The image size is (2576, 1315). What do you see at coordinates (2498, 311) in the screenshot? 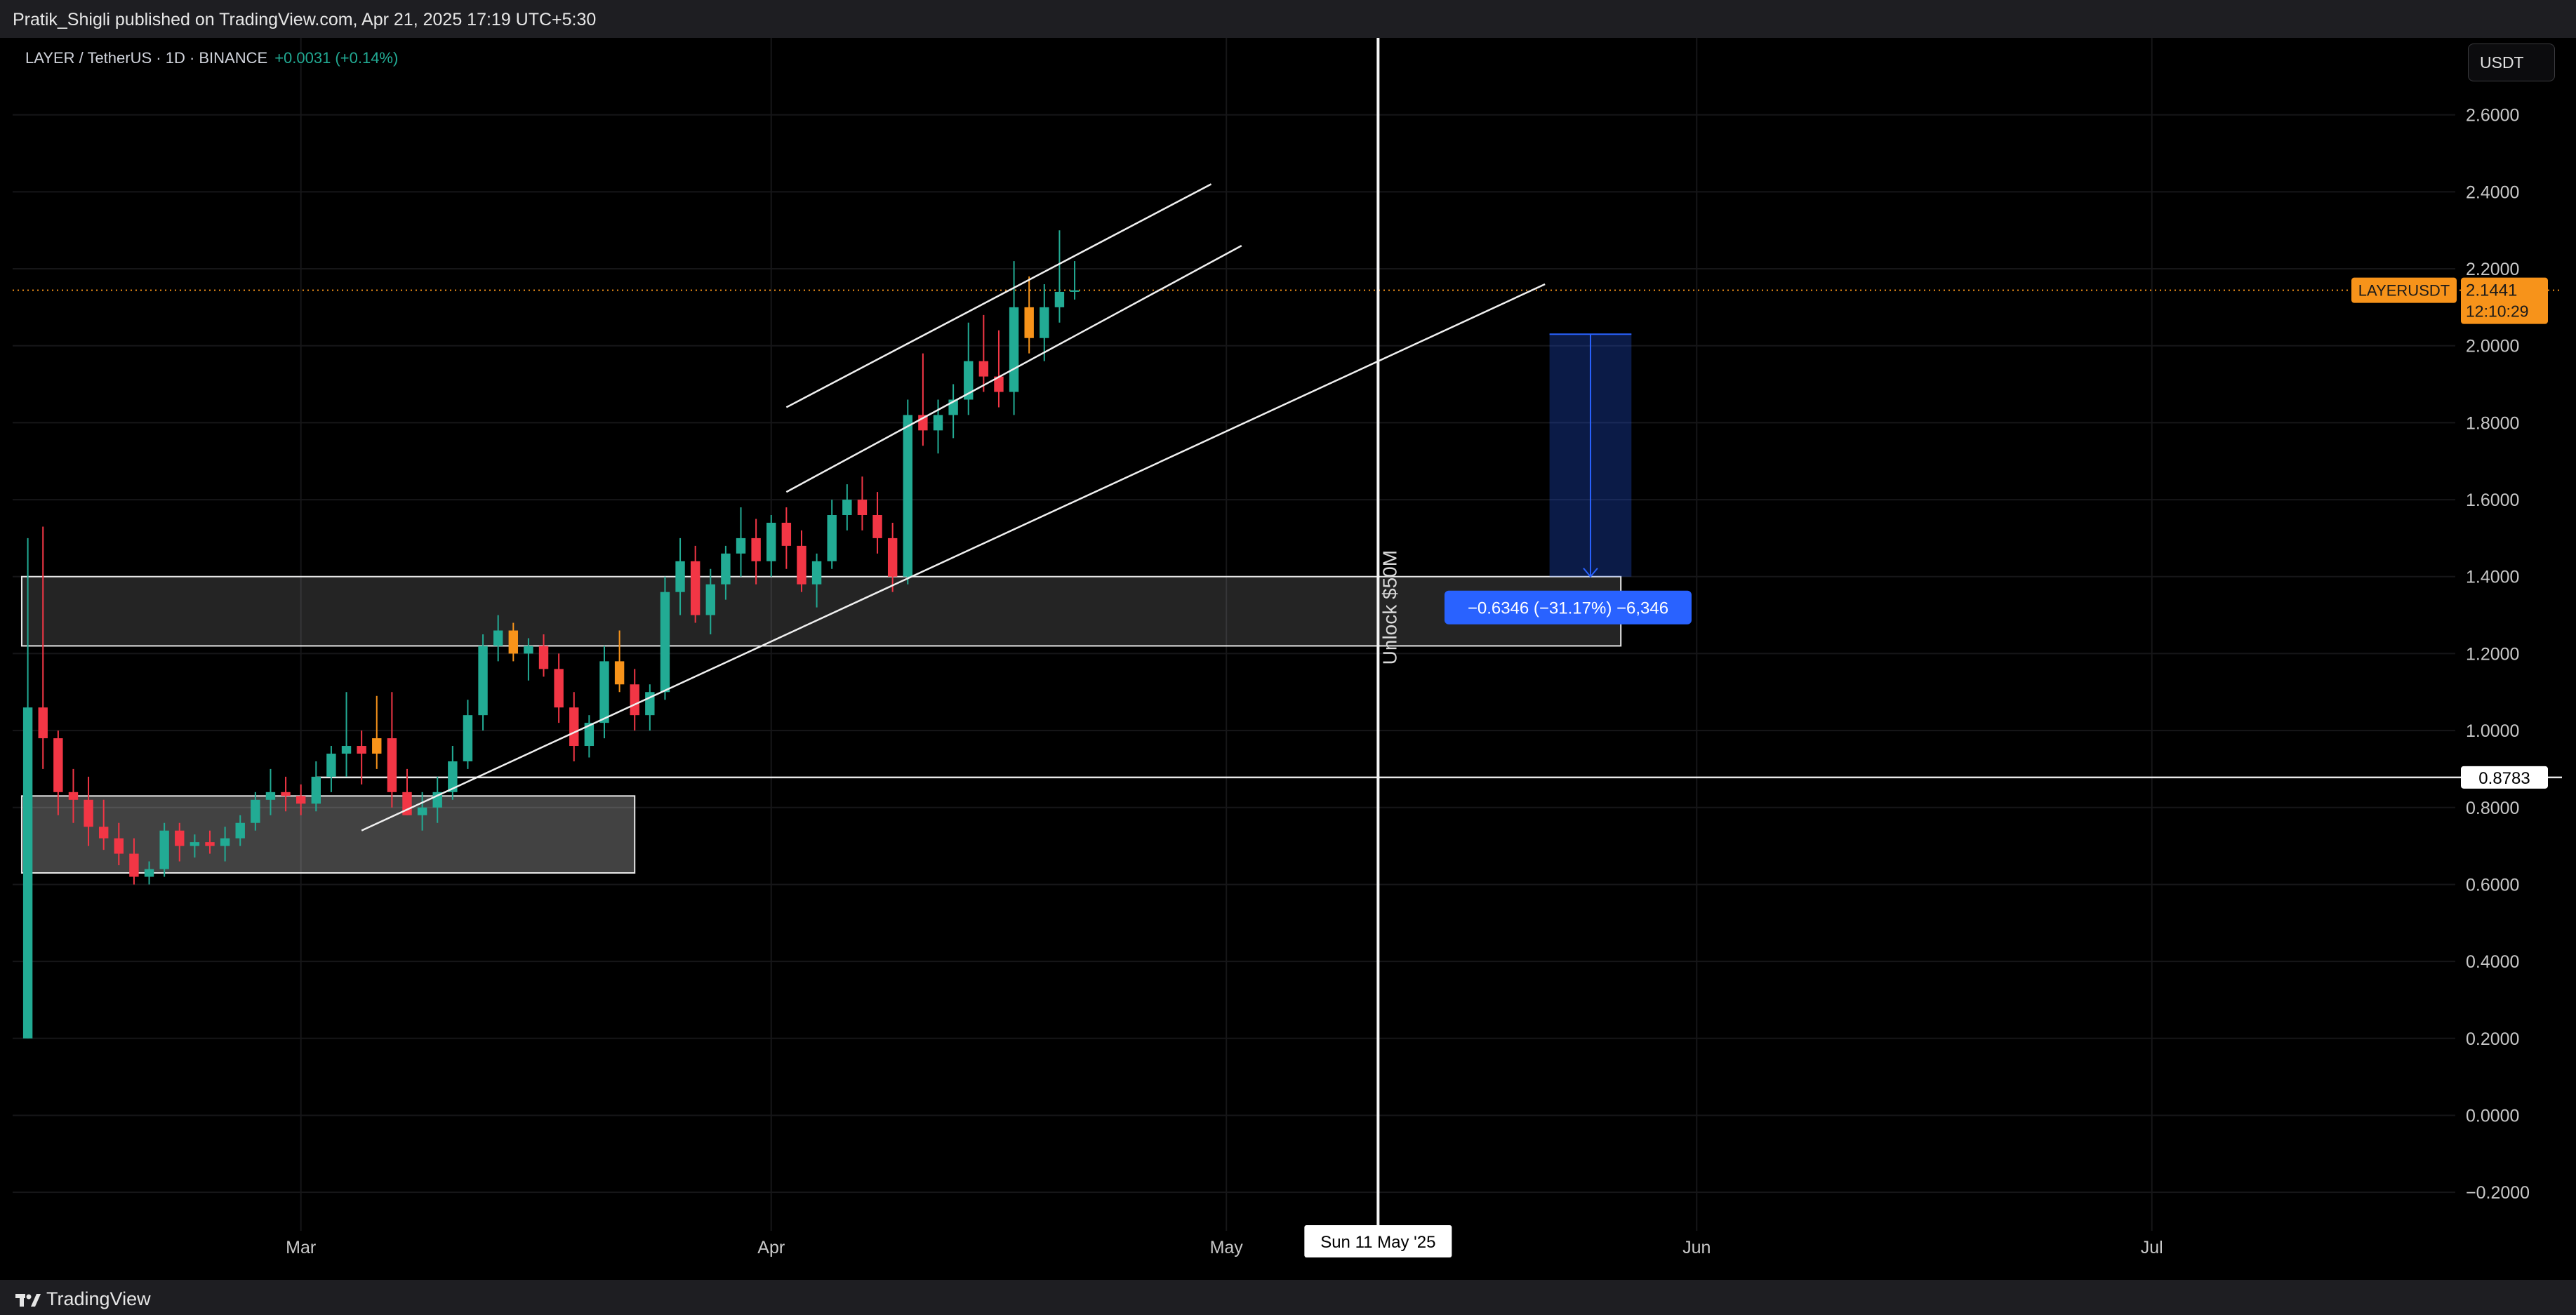
I see `price-tag-countdown: 12:10:29` at bounding box center [2498, 311].